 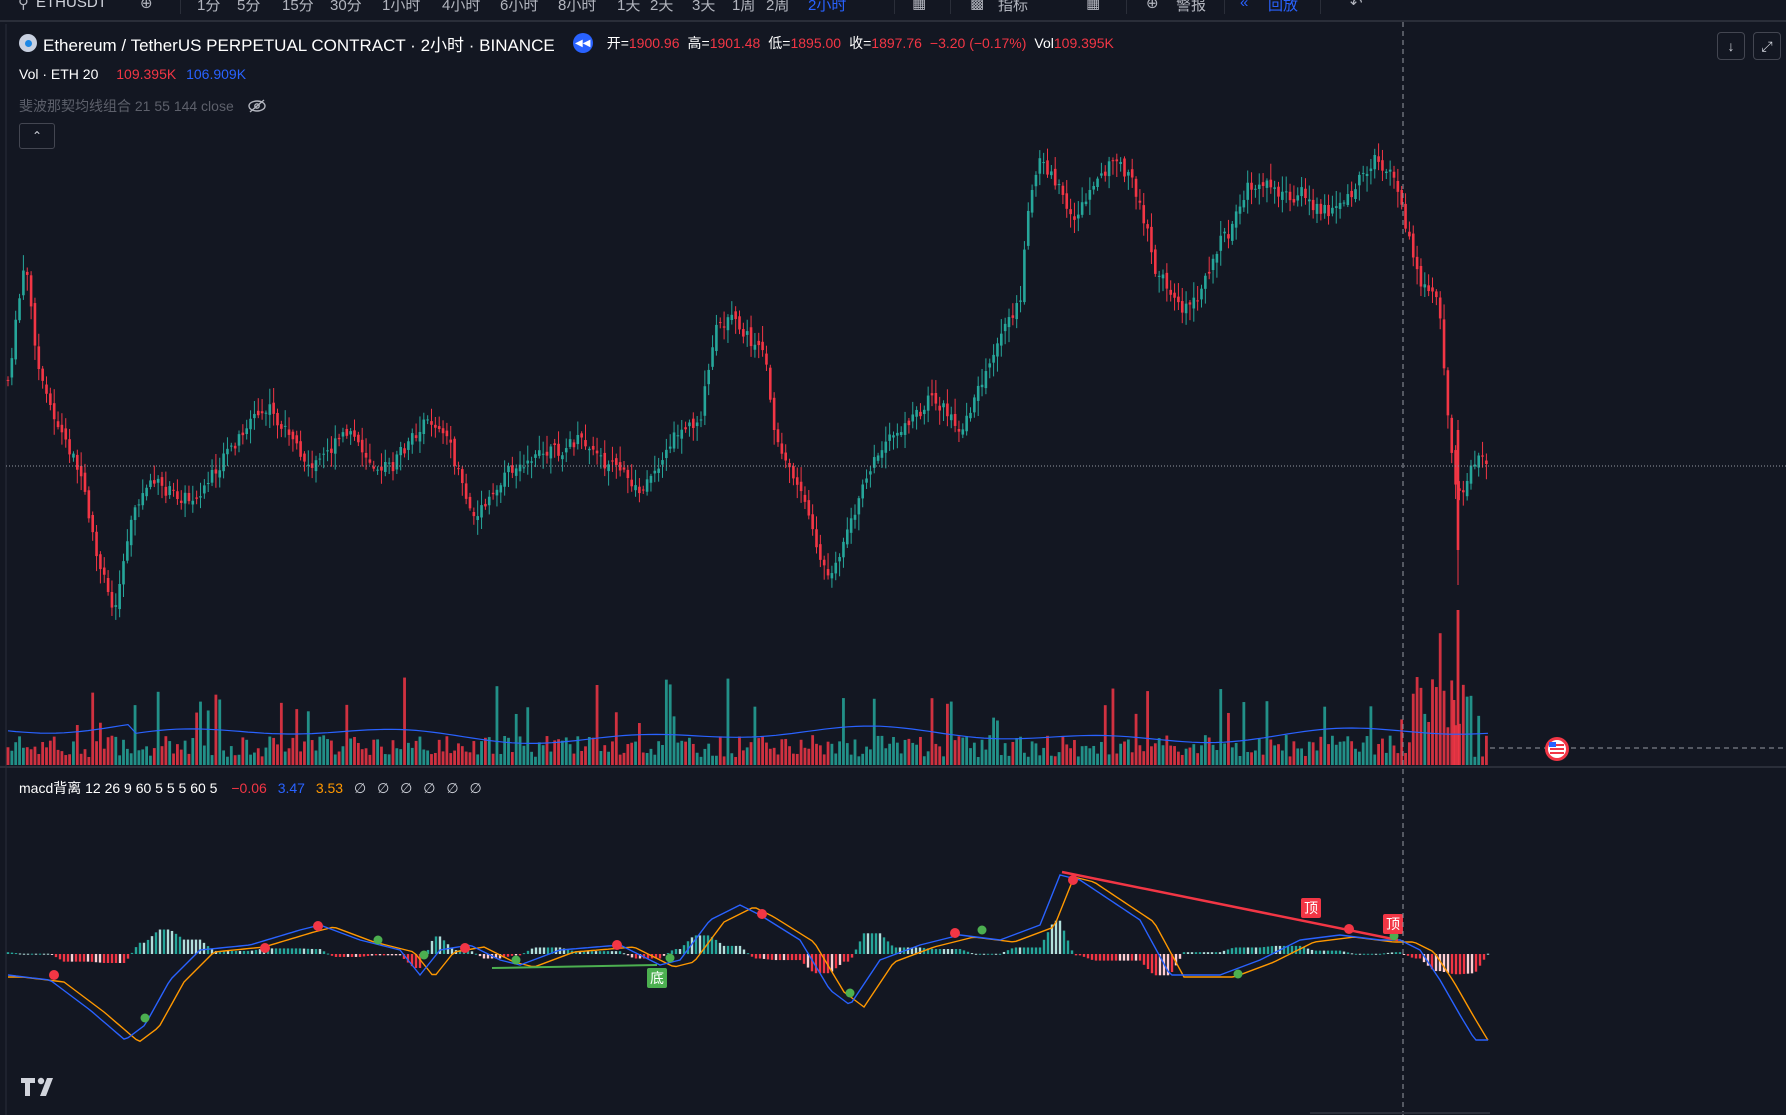 What do you see at coordinates (126, 106) in the screenshot?
I see `fib-ma-label: 斐波那契均线组合 21 55 144 close` at bounding box center [126, 106].